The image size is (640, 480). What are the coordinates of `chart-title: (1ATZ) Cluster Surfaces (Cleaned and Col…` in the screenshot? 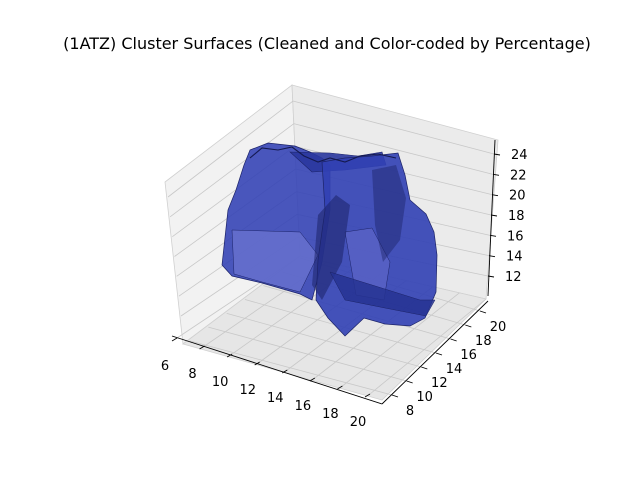 It's located at (327, 43).